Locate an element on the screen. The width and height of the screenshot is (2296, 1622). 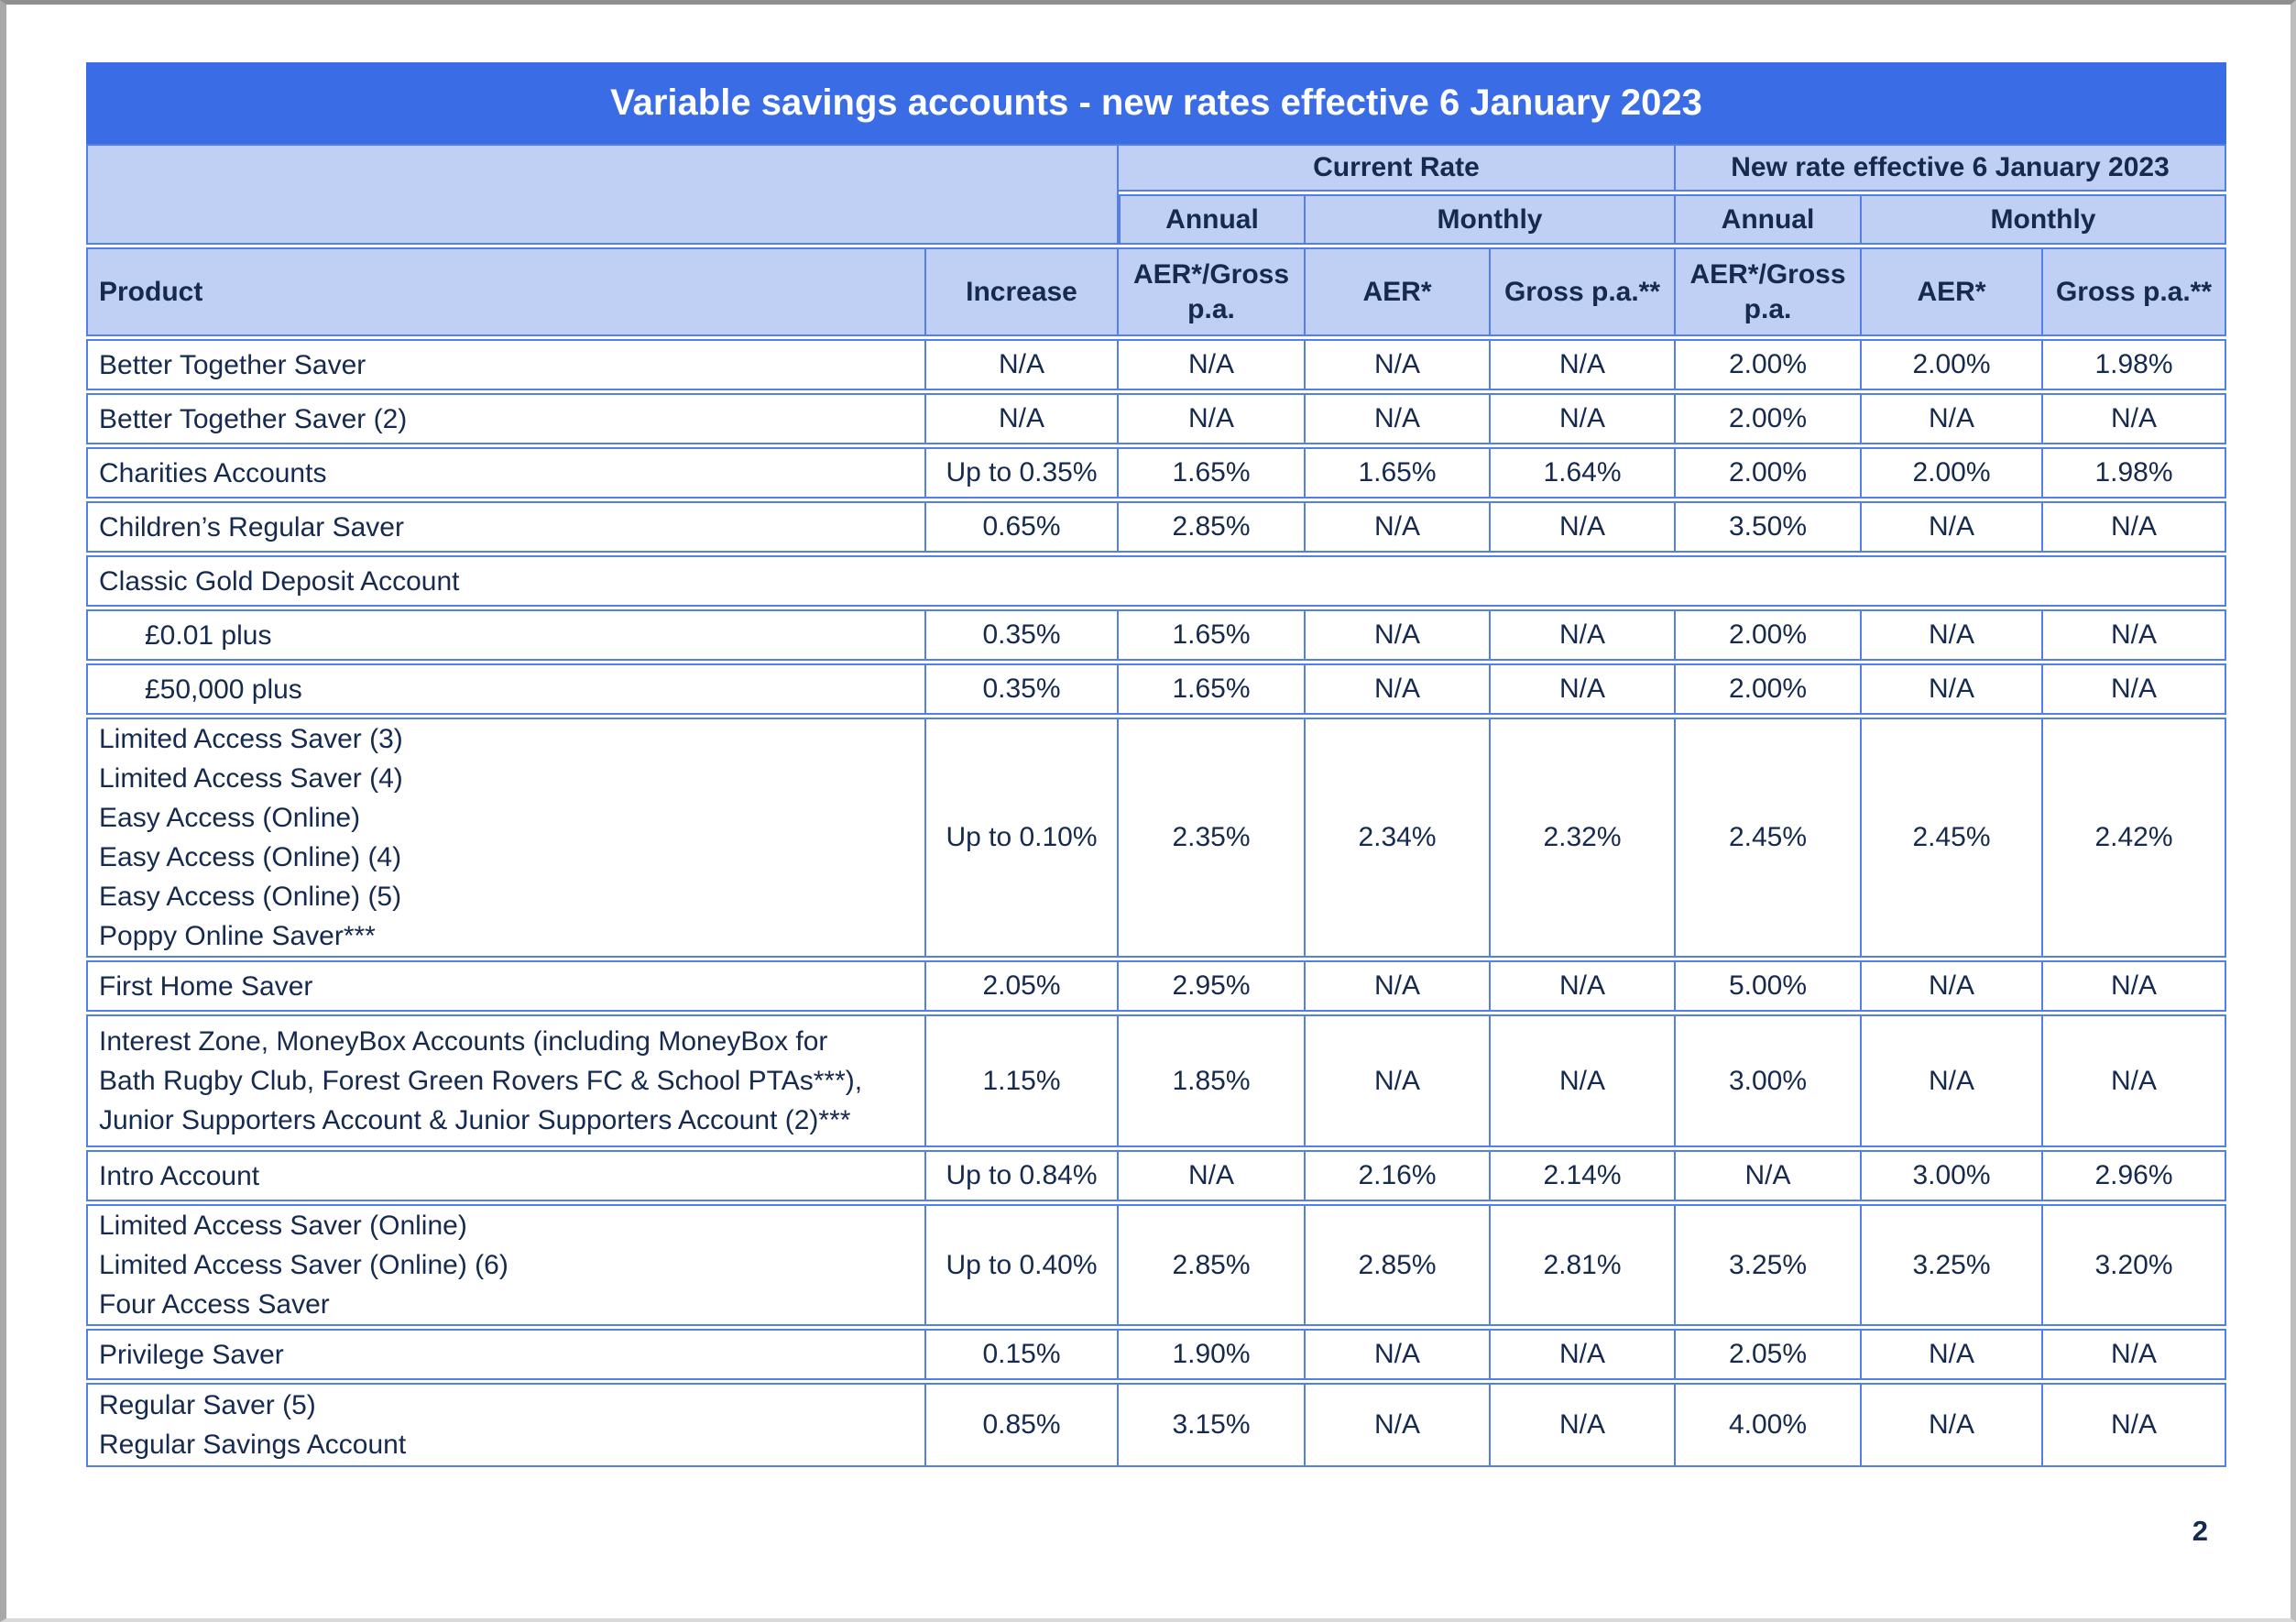
table-row: £50,000 plus 0.35% 1.65% N/A N/A 2.00% N/A N/A is located at coordinates (1156, 689).